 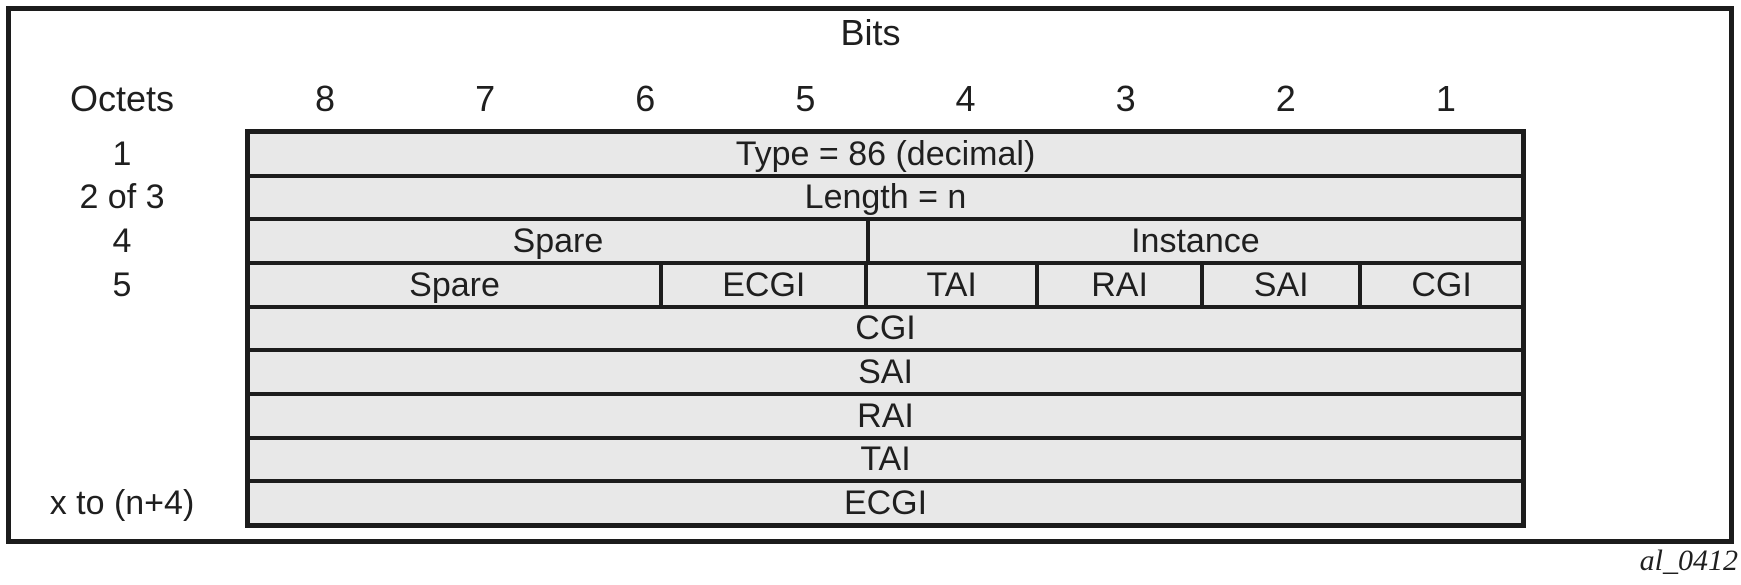 I want to click on bits-header: Bits, so click(x=870, y=32).